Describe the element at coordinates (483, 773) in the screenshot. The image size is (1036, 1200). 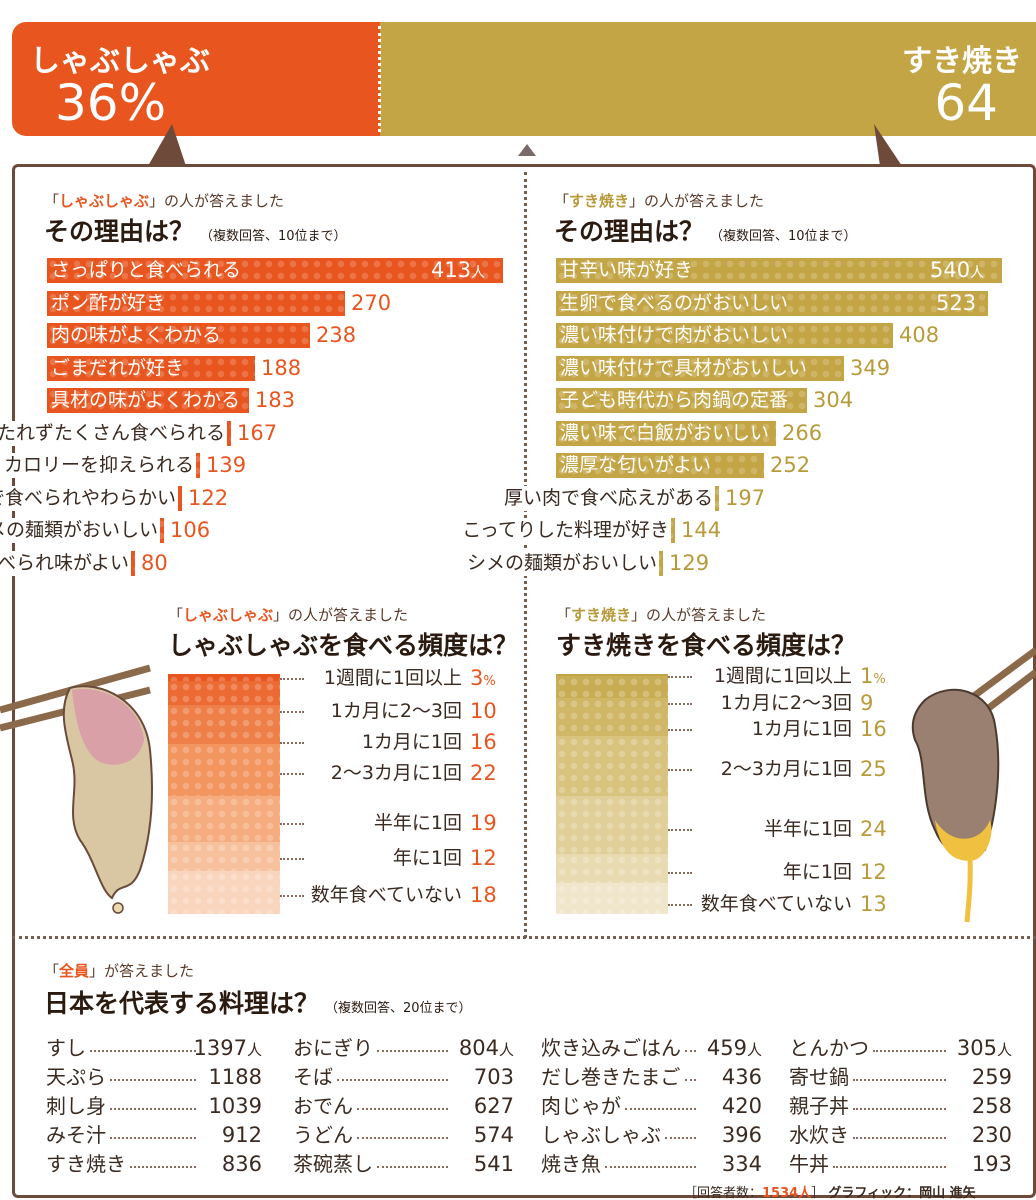
I see `freq-value: 22` at that location.